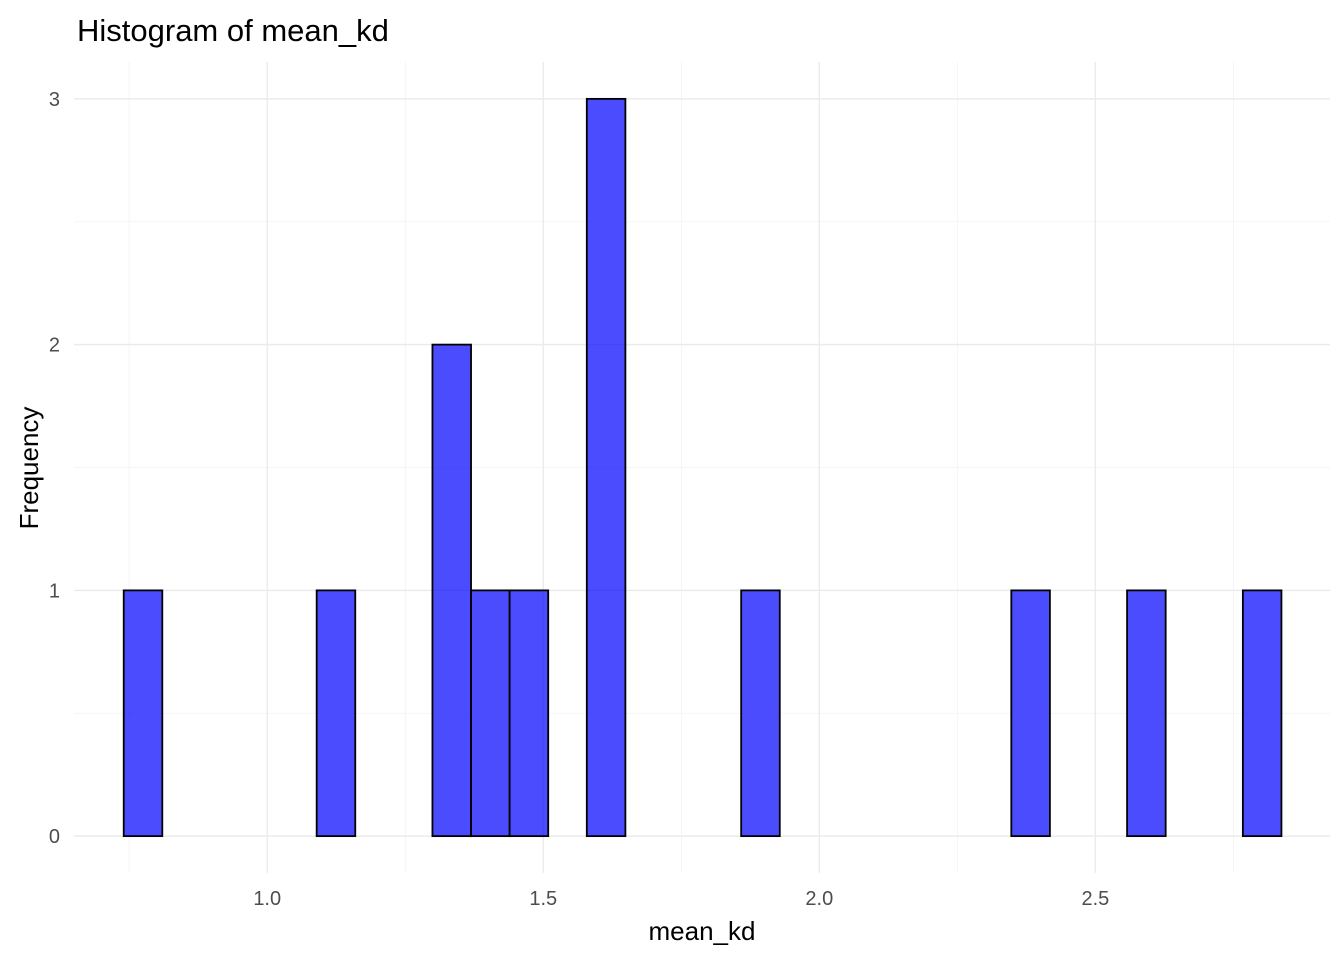 The height and width of the screenshot is (960, 1344). What do you see at coordinates (54, 591) in the screenshot?
I see `y-tick-label: 1` at bounding box center [54, 591].